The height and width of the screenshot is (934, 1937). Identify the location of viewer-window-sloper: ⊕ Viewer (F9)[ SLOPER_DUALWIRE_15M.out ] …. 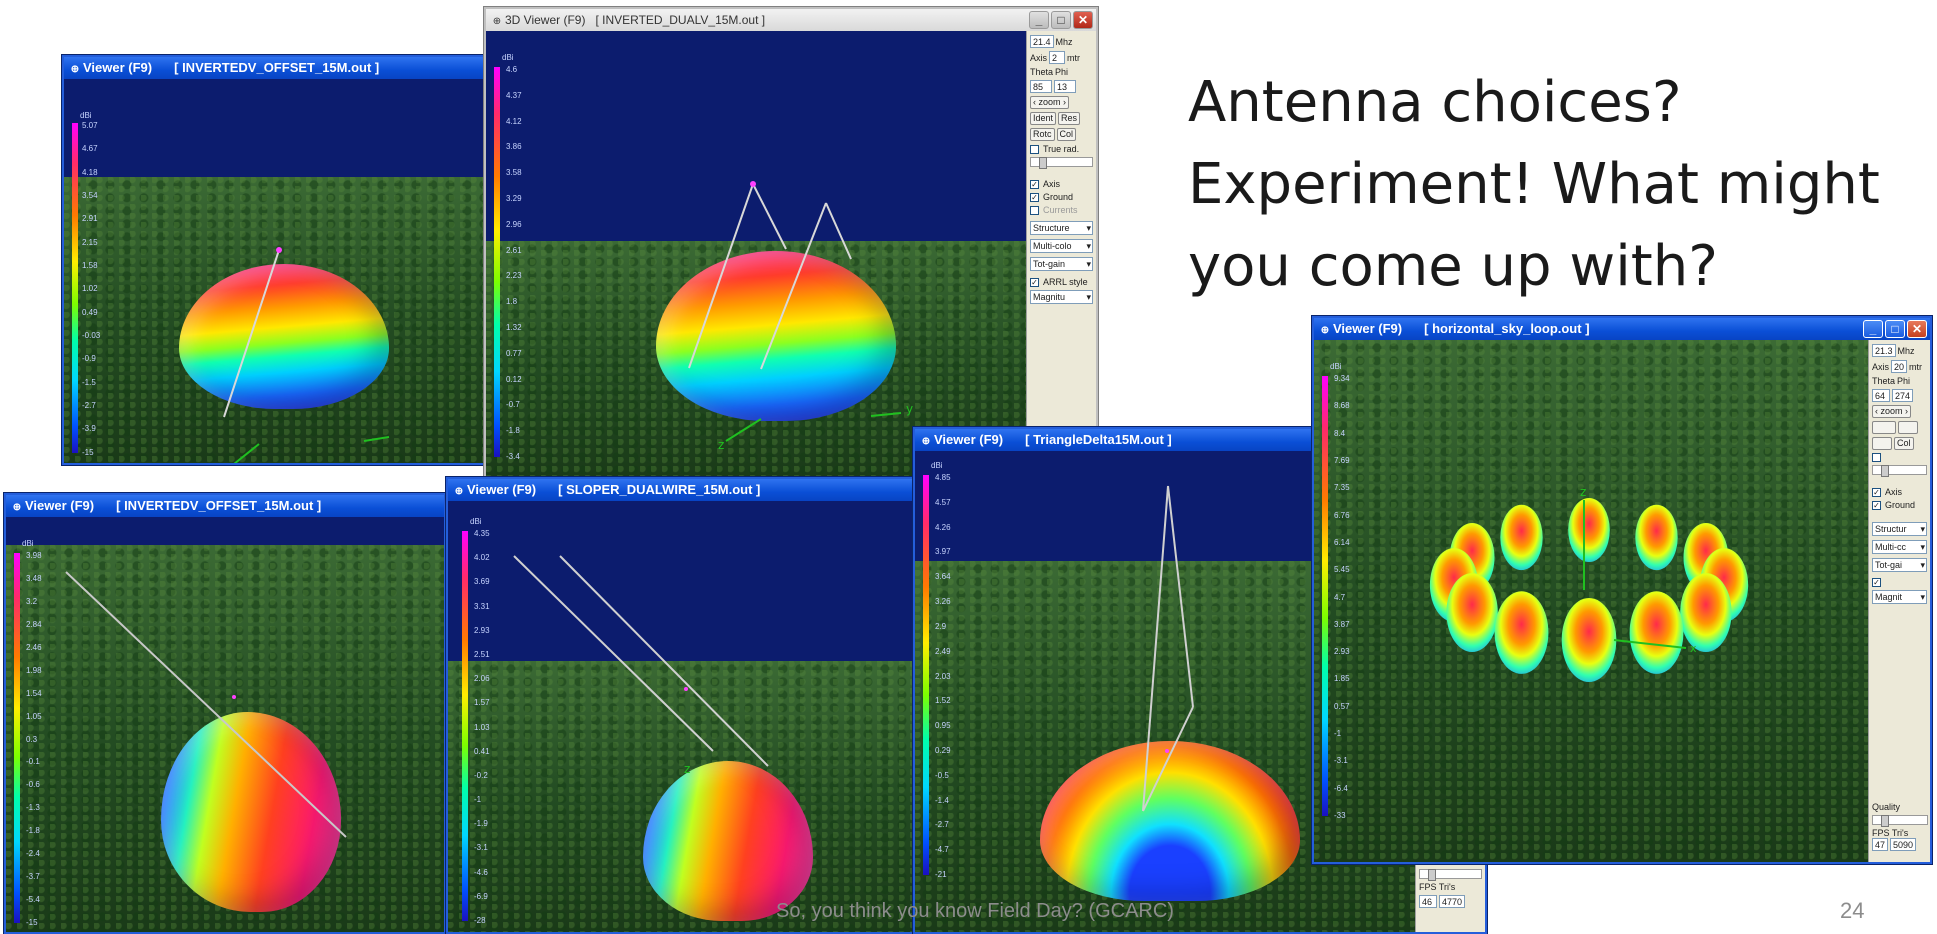
(682, 705).